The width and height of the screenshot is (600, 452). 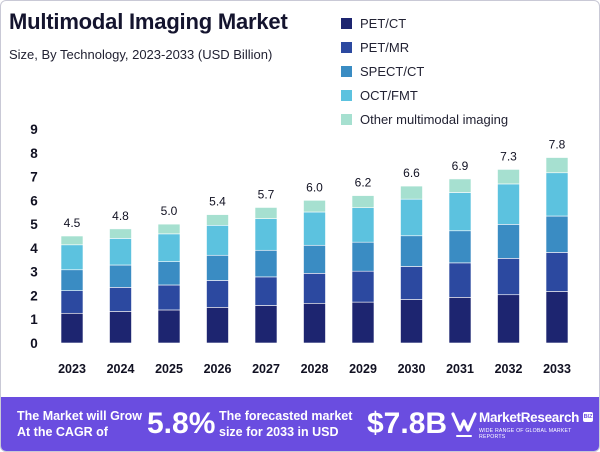 What do you see at coordinates (346, 119) in the screenshot?
I see `legend-swatch-other` at bounding box center [346, 119].